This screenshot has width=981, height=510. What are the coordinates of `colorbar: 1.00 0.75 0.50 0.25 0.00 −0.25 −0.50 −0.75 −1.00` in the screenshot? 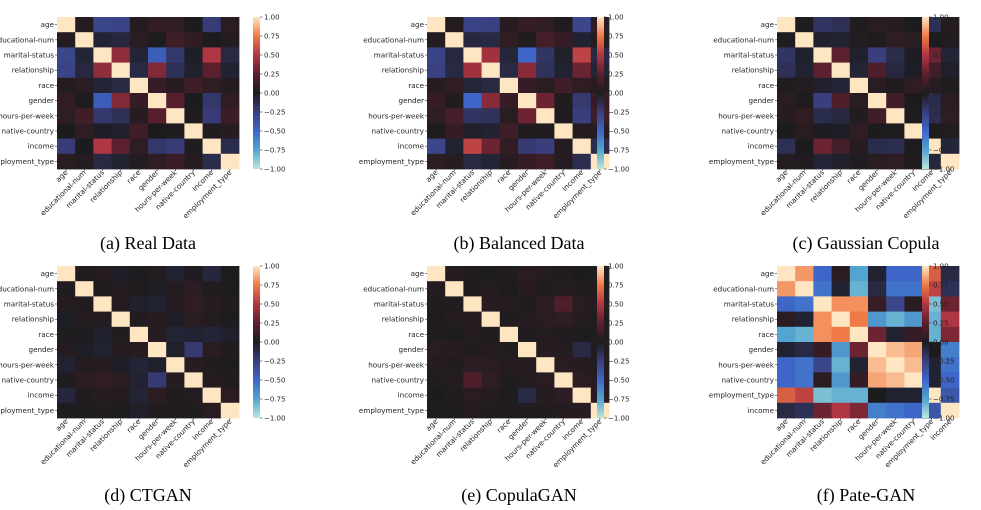 It's located at (938, 342).